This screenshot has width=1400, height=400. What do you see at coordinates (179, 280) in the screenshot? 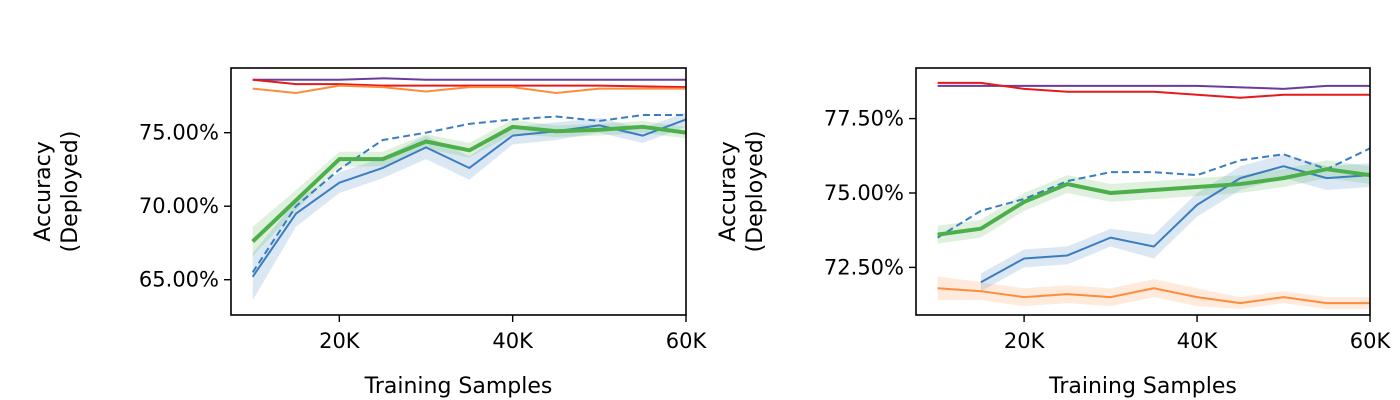
I see `y-tick-label: 65.00%` at bounding box center [179, 280].